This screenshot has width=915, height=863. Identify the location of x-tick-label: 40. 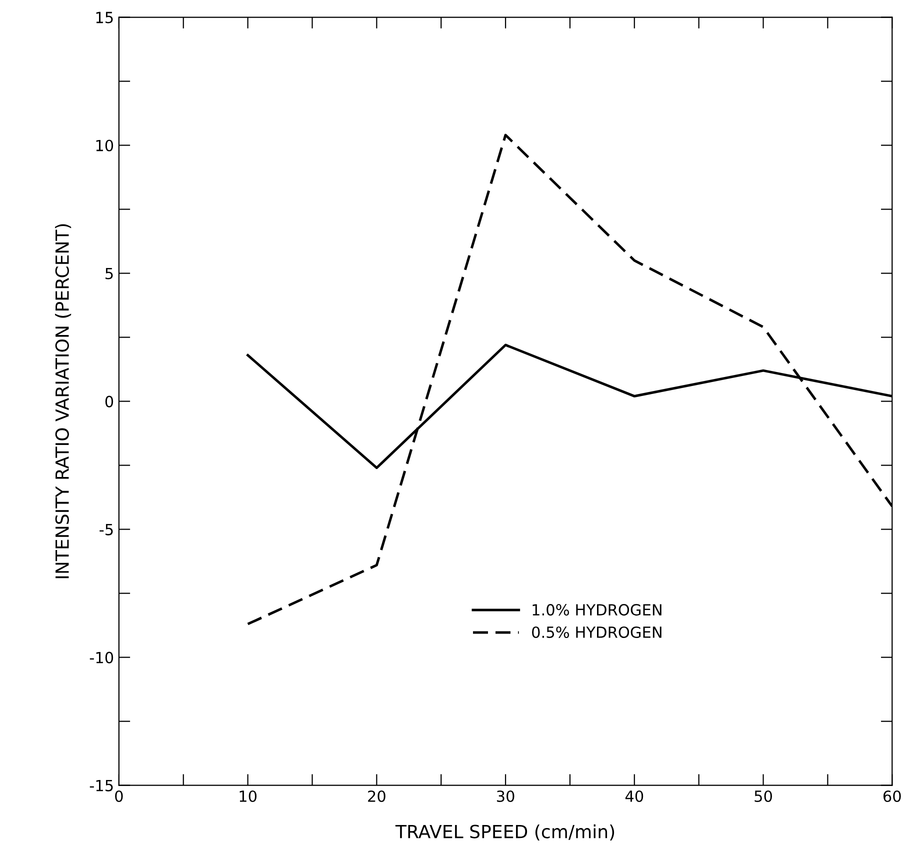
(634, 796).